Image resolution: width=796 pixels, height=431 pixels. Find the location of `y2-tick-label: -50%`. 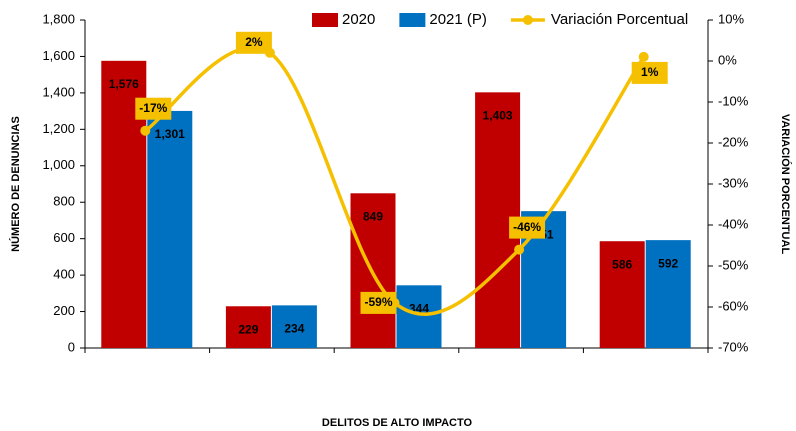

y2-tick-label: -50% is located at coordinates (733, 264).